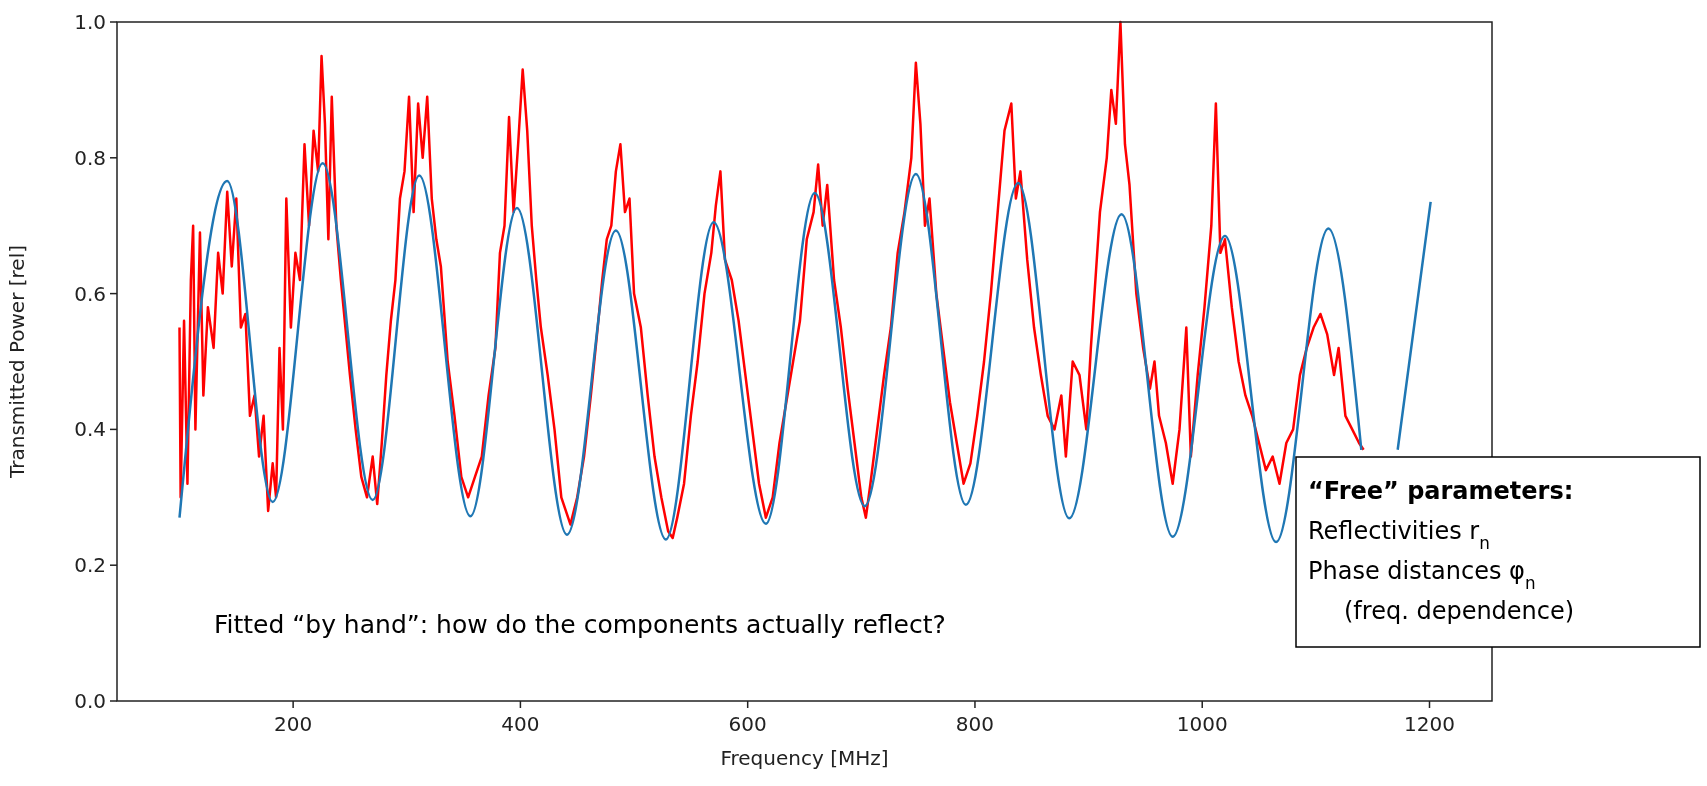 The width and height of the screenshot is (1707, 786). What do you see at coordinates (1399, 535) in the screenshot?
I see `annotation: Reflectivities r$_{n}$` at bounding box center [1399, 535].